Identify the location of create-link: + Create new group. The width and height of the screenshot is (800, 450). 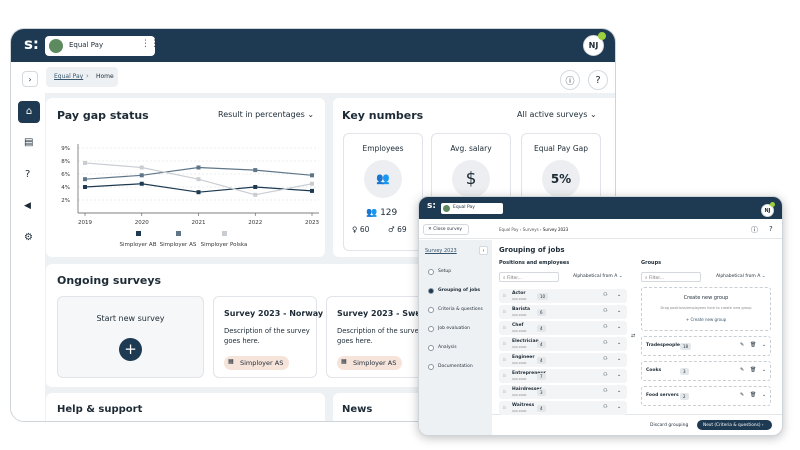
(706, 319).